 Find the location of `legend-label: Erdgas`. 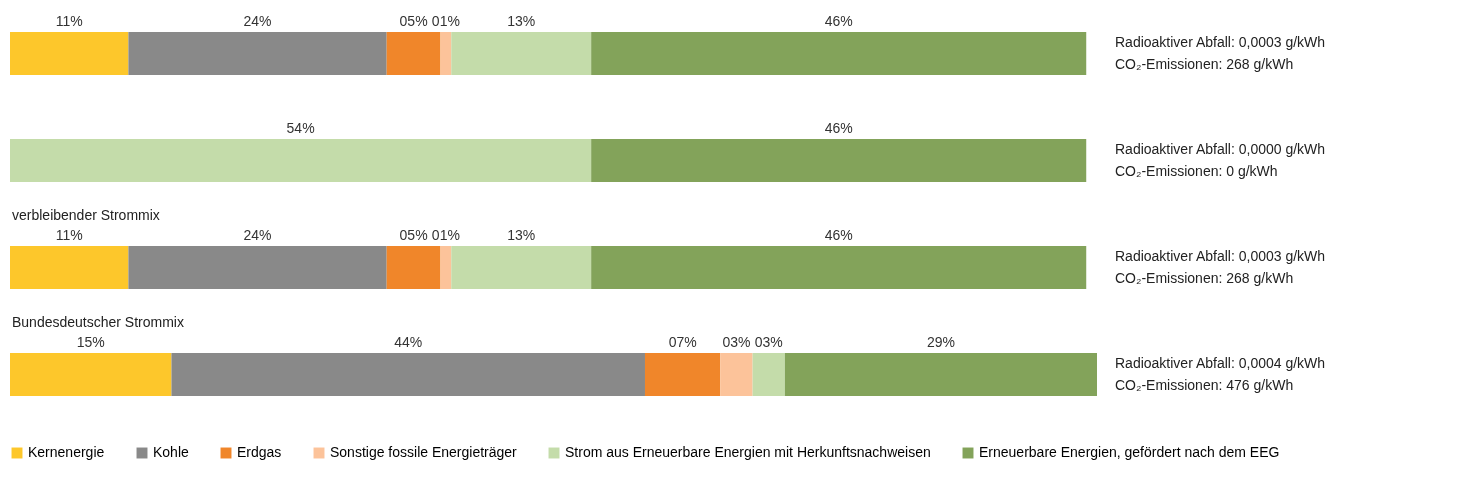

legend-label: Erdgas is located at coordinates (259, 452).